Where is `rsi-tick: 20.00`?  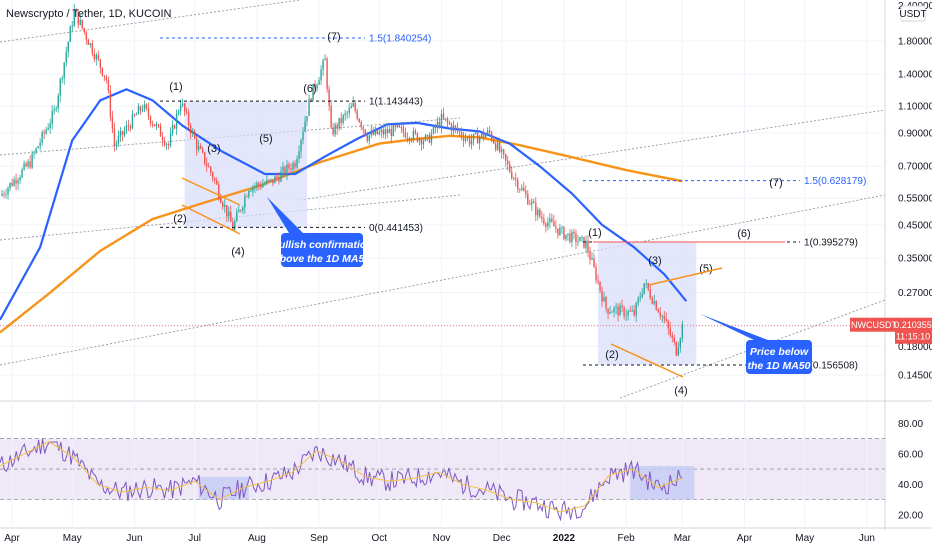
rsi-tick: 20.00 is located at coordinates (910, 515).